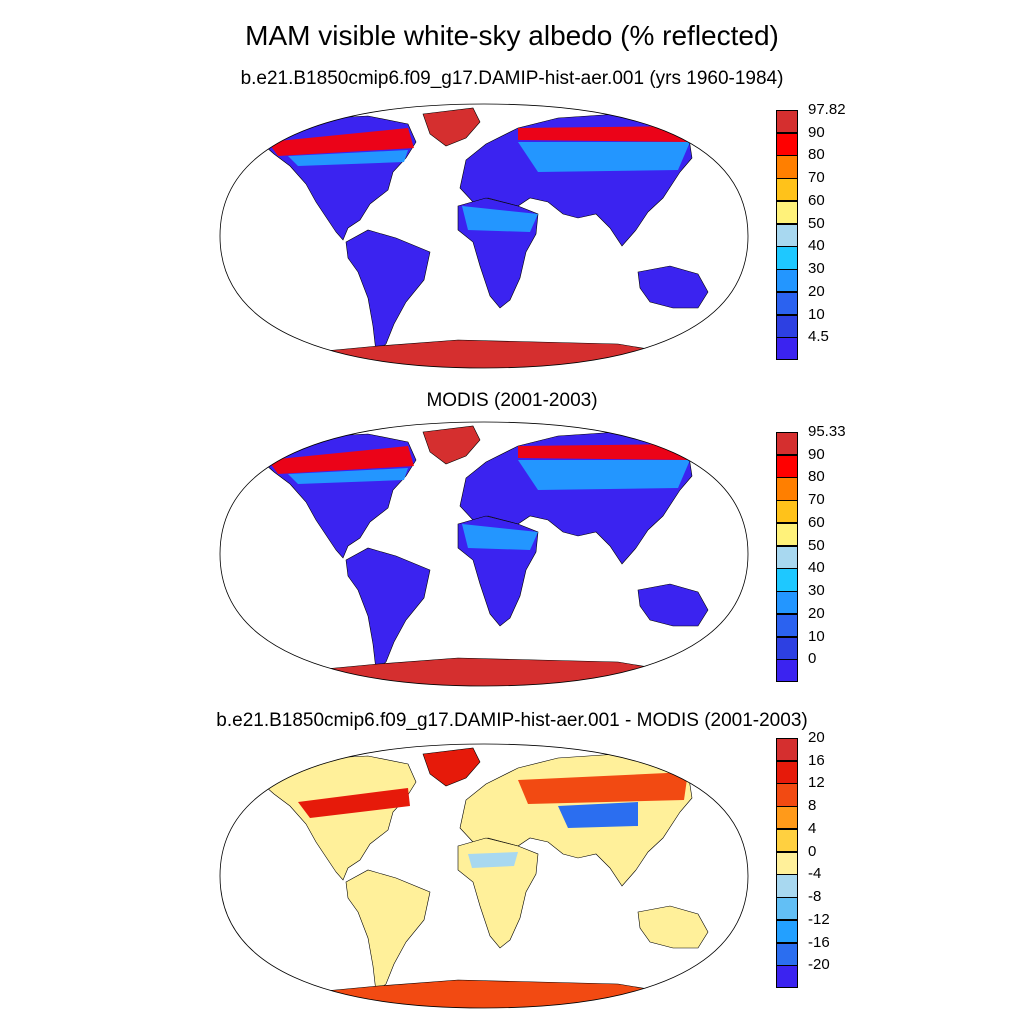 The width and height of the screenshot is (1024, 1024). I want to click on panel-1-map, so click(484, 236).